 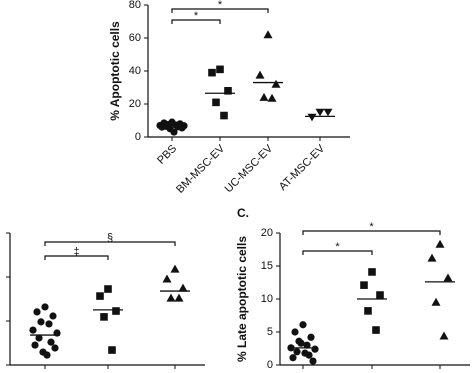 What do you see at coordinates (200, 168) in the screenshot?
I see `x-tick-label: BM-MSC-EV` at bounding box center [200, 168].